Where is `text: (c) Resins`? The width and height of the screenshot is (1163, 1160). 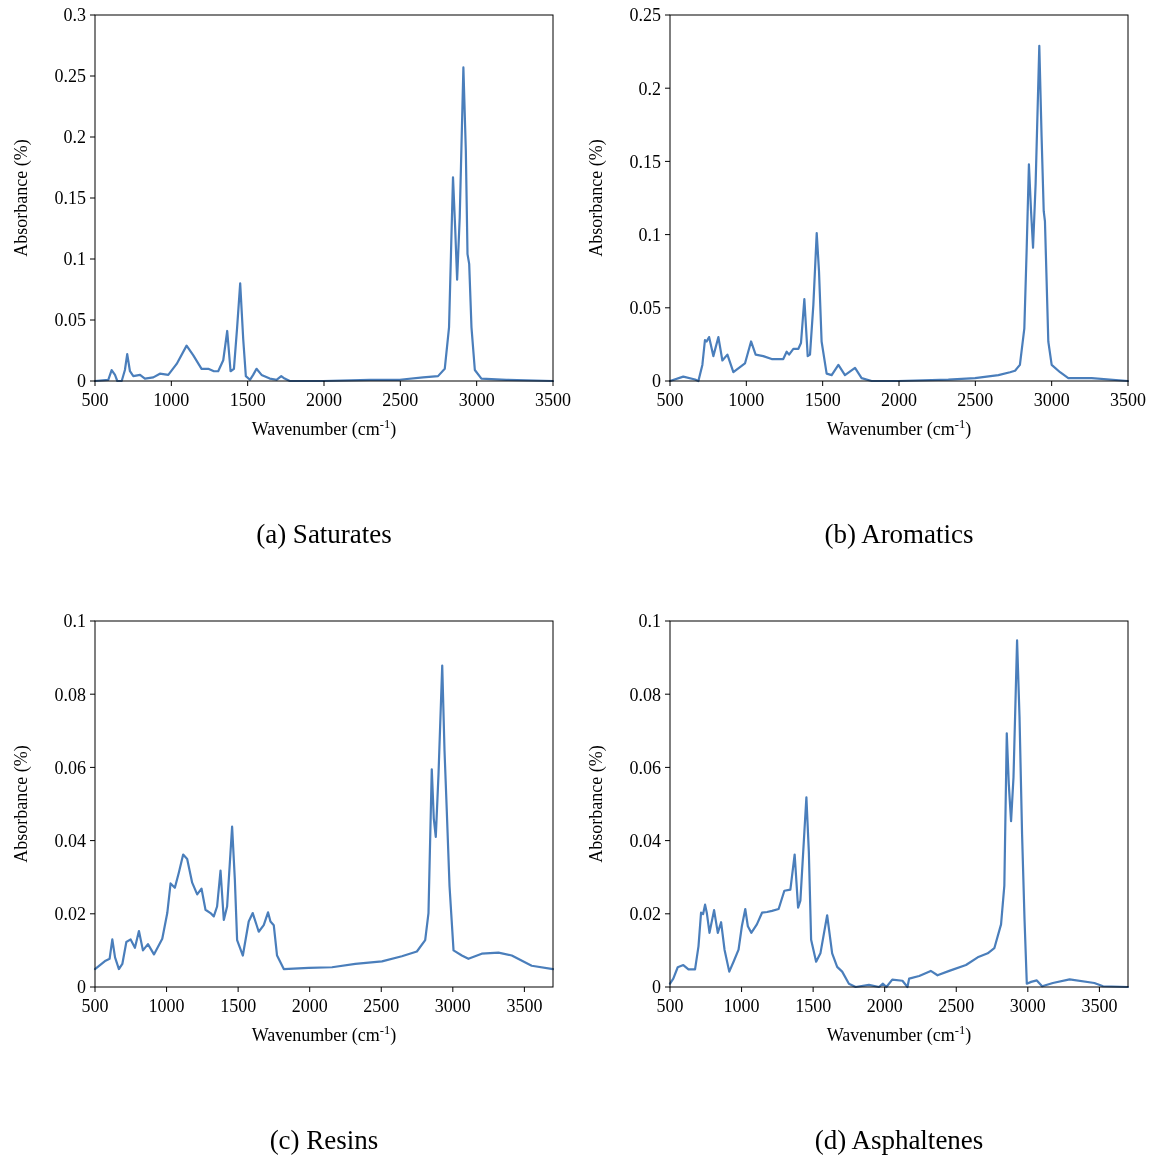 text: (c) Resins is located at coordinates (324, 1140).